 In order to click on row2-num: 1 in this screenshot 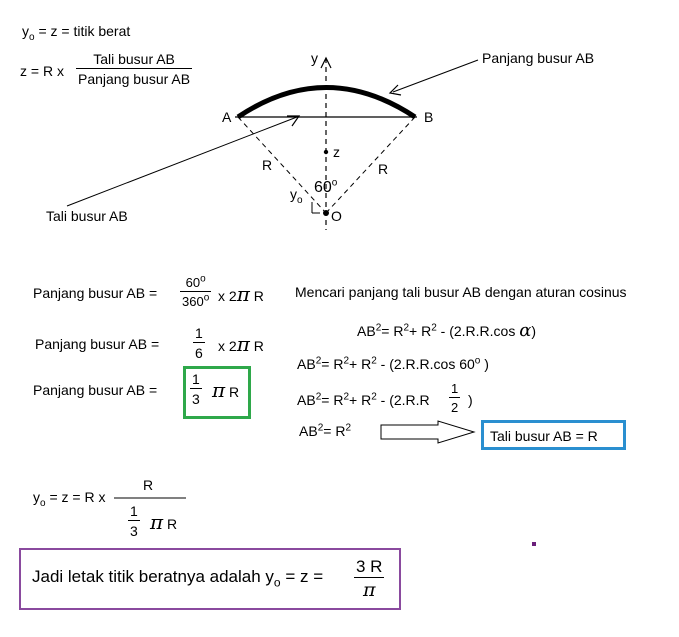, I will do `click(199, 334)`.